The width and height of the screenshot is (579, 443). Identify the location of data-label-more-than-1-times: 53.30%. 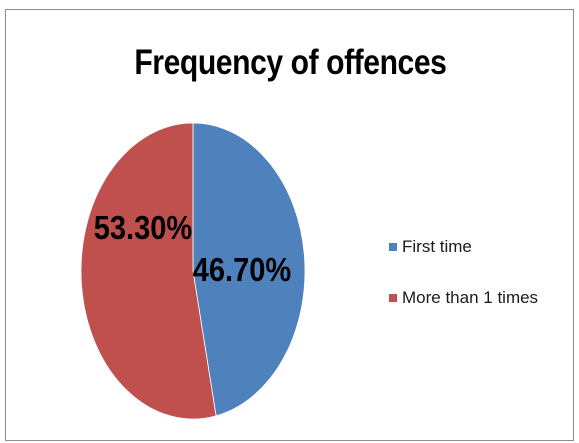
(143, 227).